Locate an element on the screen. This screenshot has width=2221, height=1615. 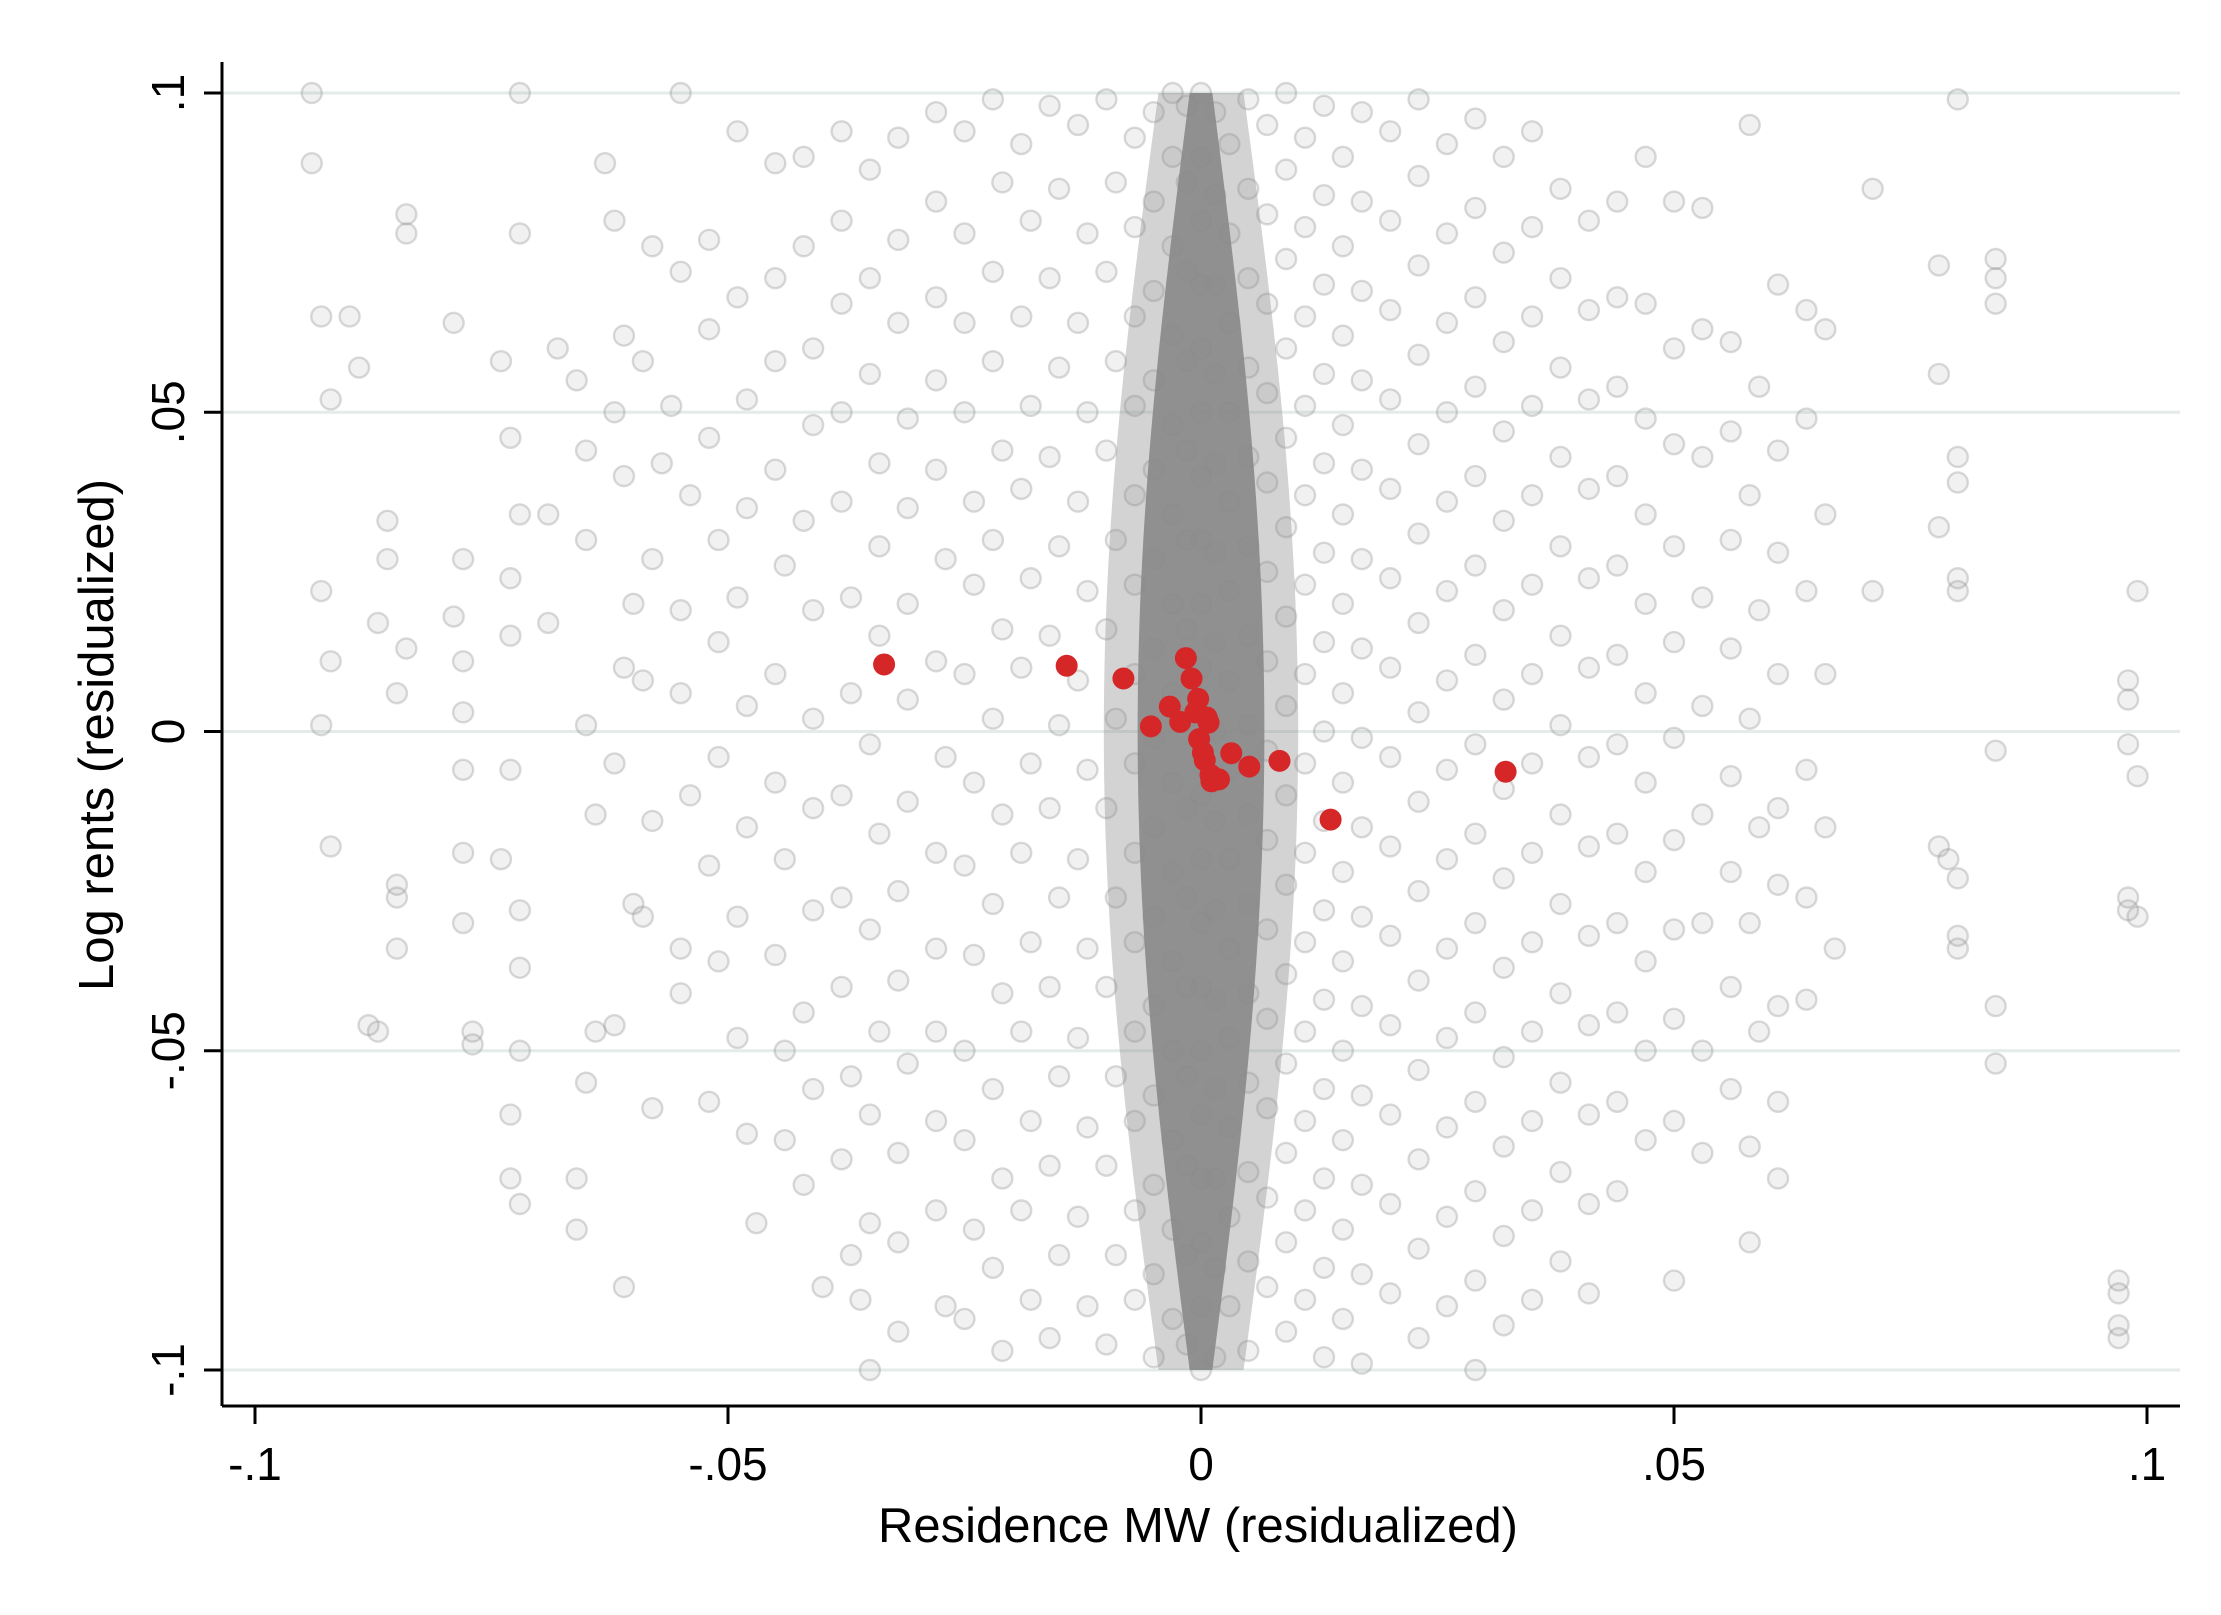
y-tick-label: -.05 is located at coordinates (168, 1050).